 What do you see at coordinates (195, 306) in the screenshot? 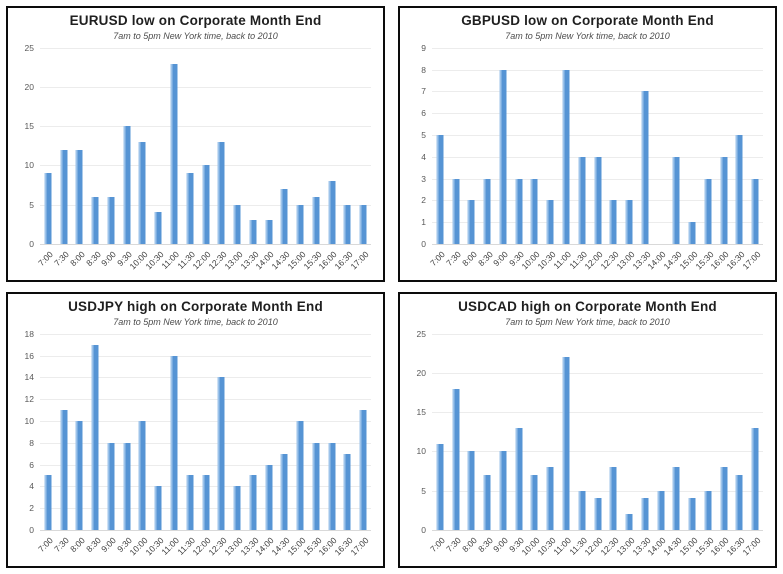
I see `chart-title: USDJPY high on Corporate Month End` at bounding box center [195, 306].